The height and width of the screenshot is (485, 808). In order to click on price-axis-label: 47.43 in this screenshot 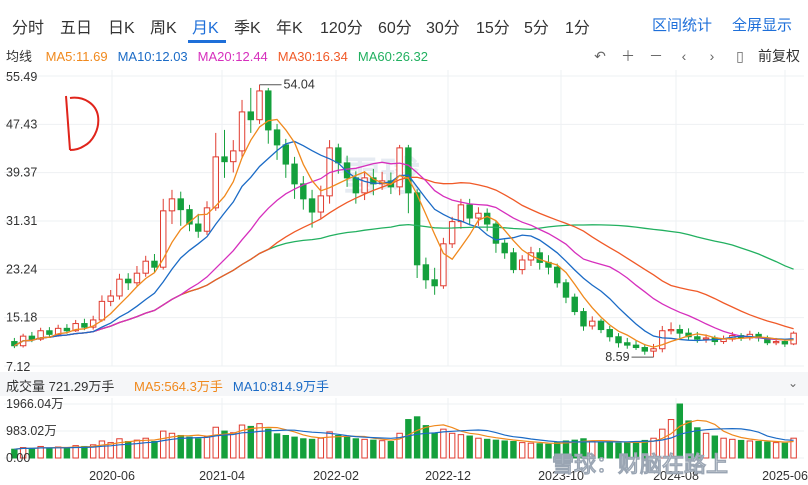, I will do `click(21, 124)`.